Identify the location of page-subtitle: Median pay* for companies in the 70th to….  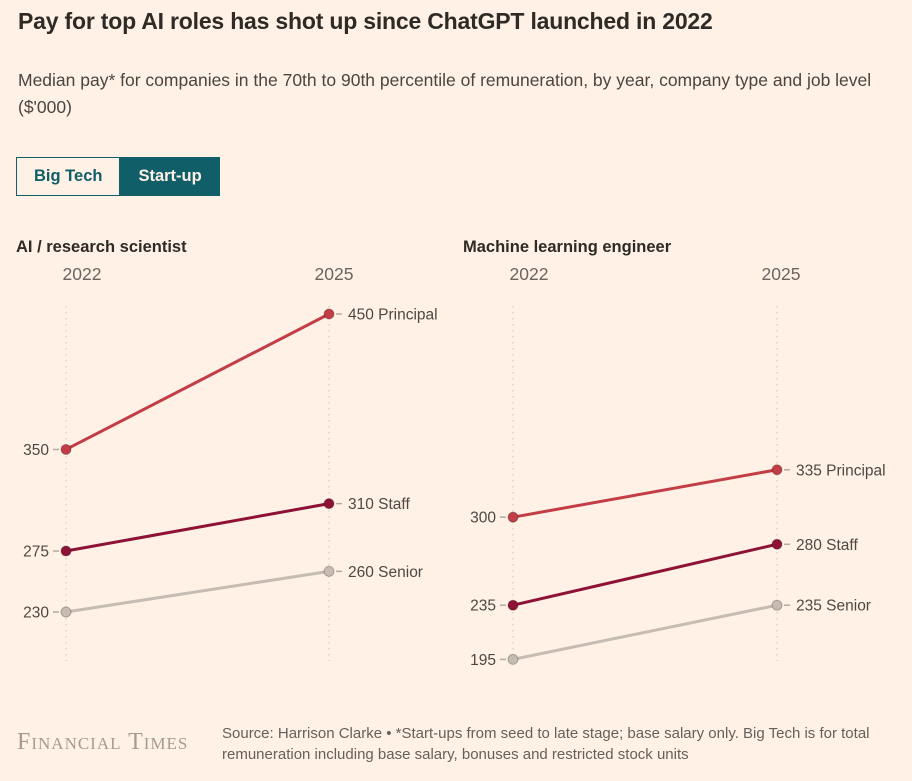
(445, 93).